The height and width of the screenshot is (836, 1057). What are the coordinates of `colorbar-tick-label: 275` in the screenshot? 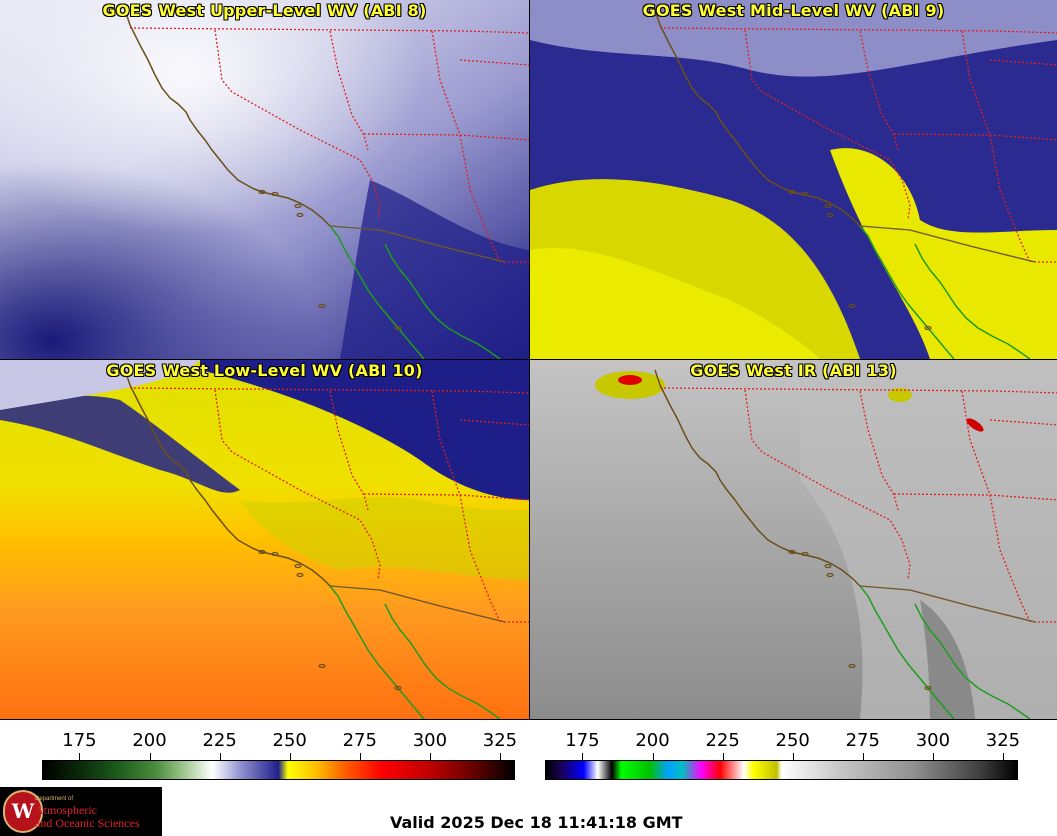 It's located at (359, 740).